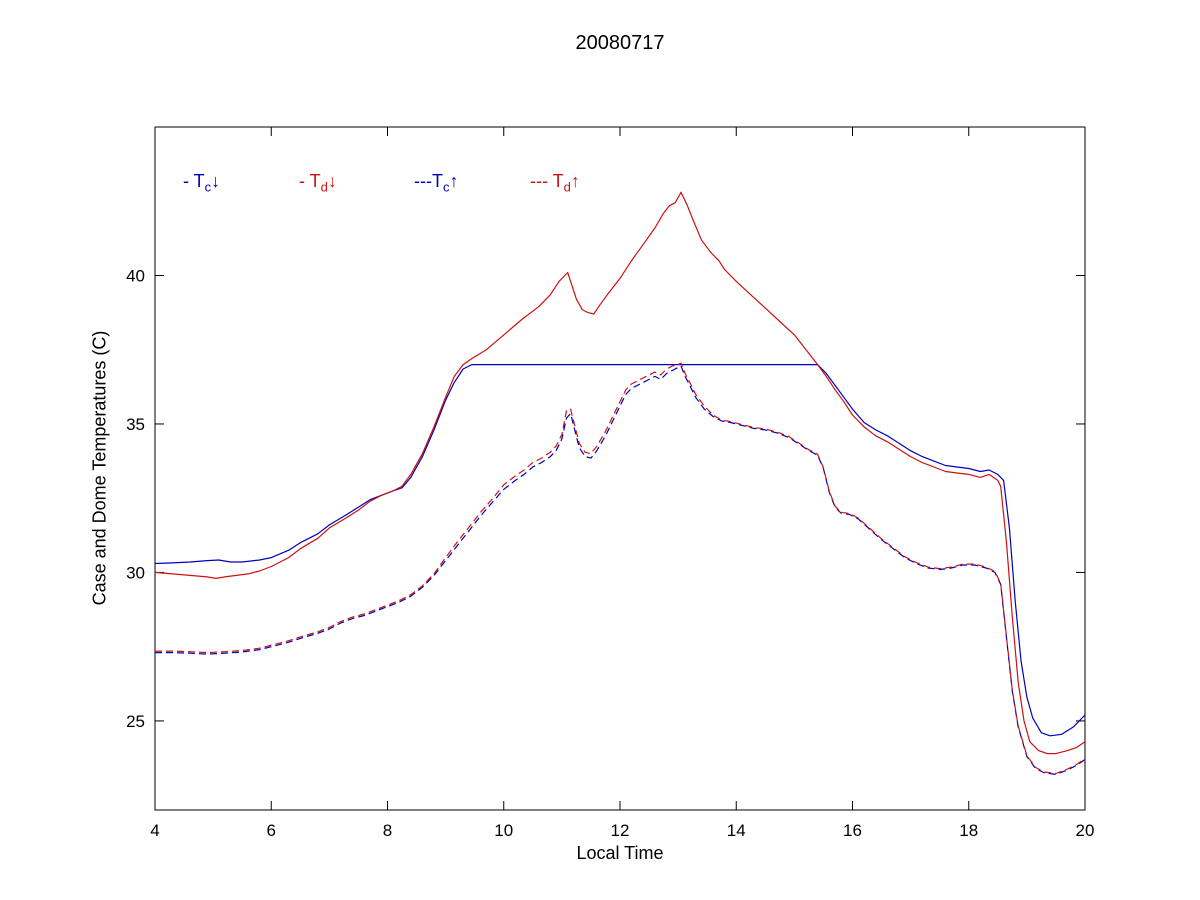  What do you see at coordinates (852, 830) in the screenshot?
I see `x-tick-label: 16` at bounding box center [852, 830].